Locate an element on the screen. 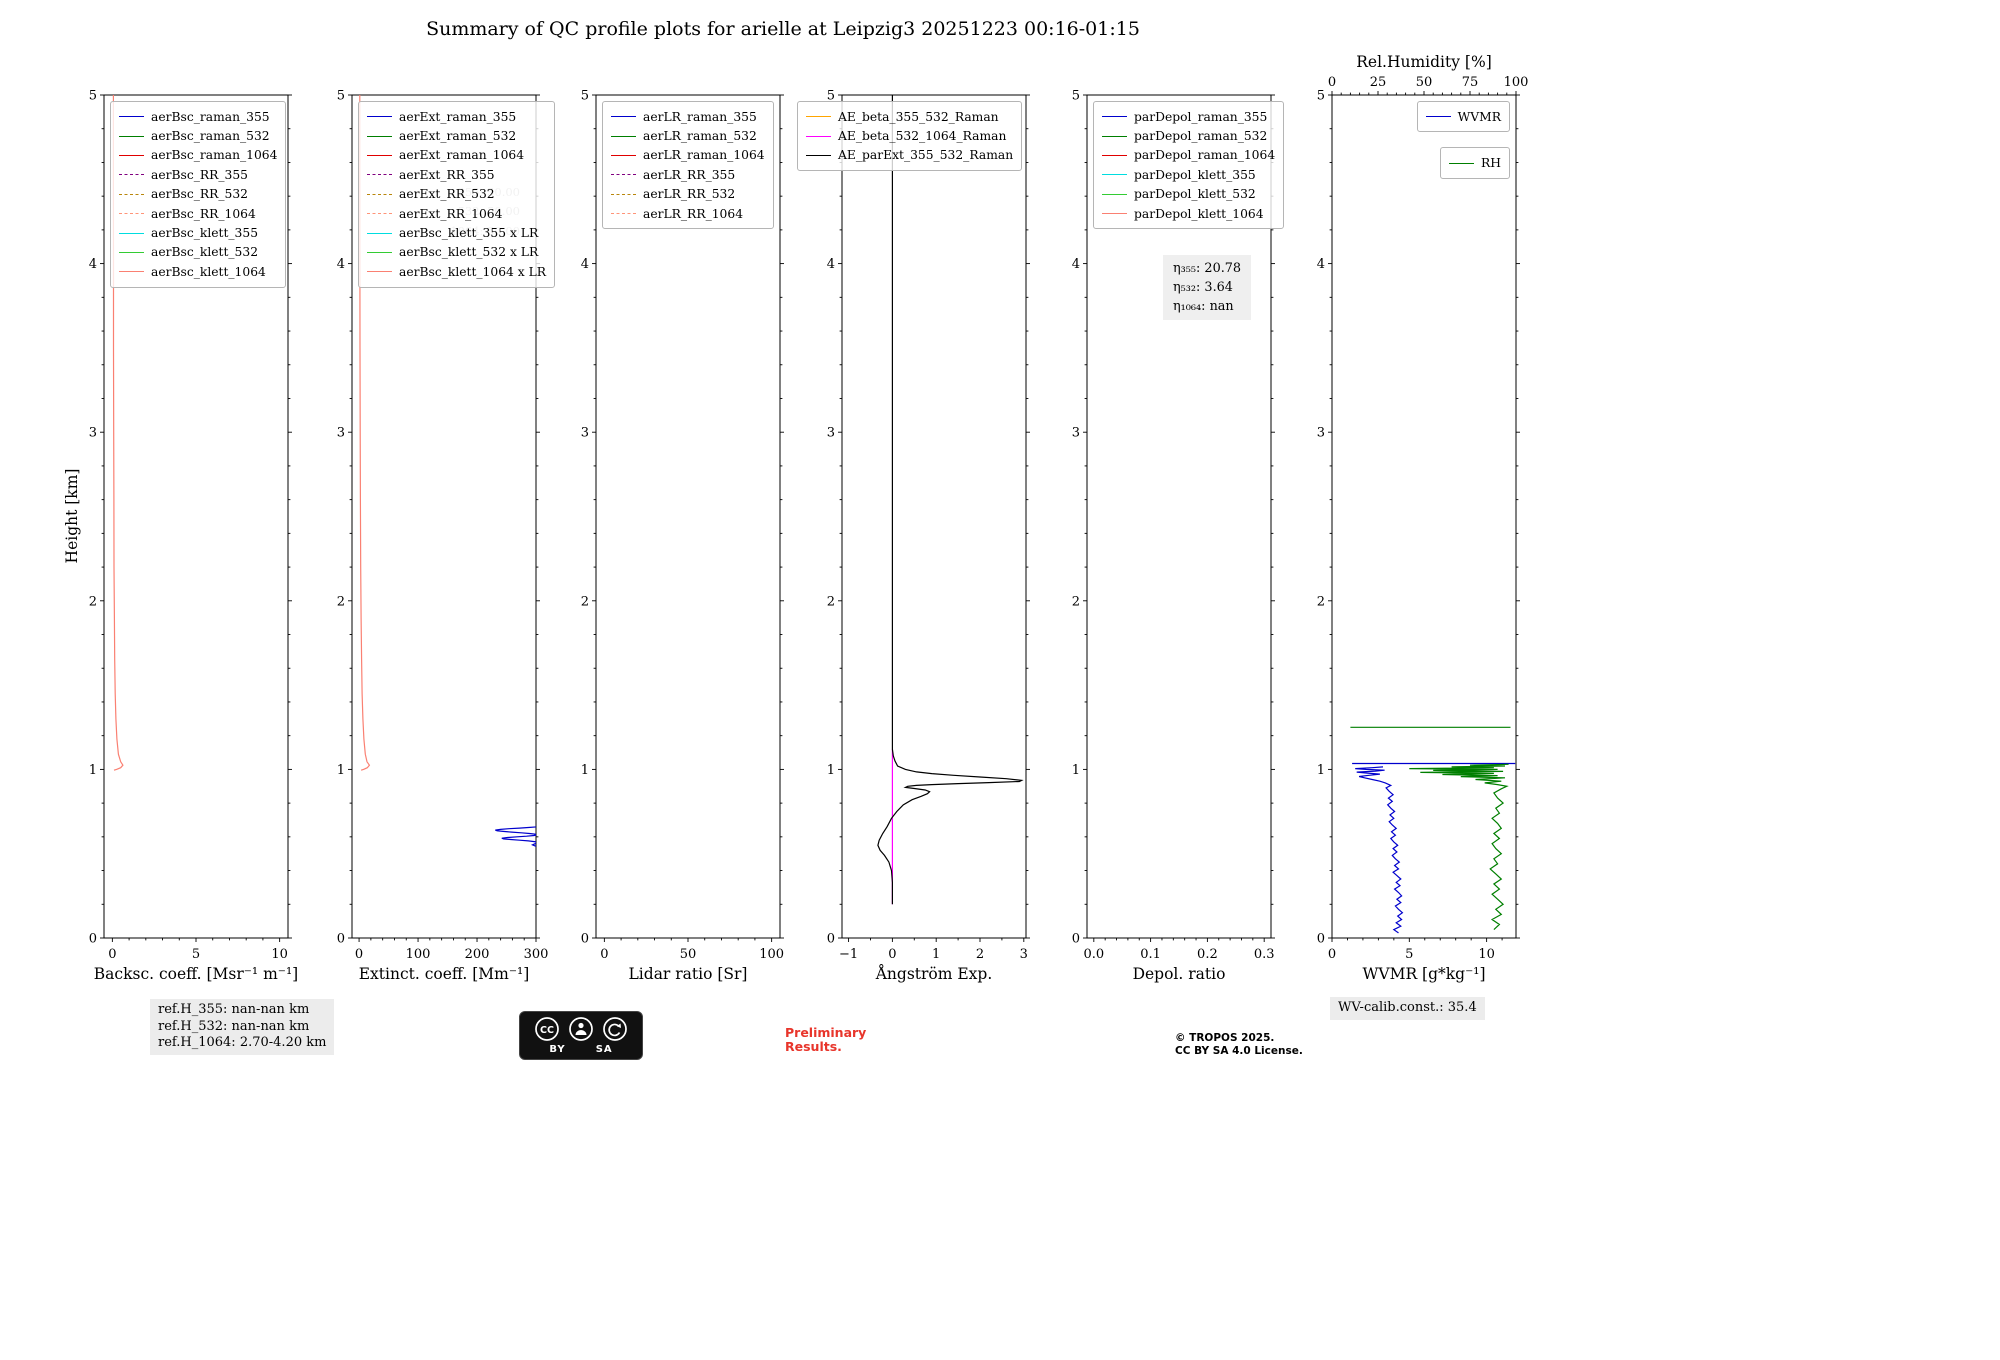 The width and height of the screenshot is (2000, 1360). legend-item: aerExt_RR_355 is located at coordinates (456, 174).